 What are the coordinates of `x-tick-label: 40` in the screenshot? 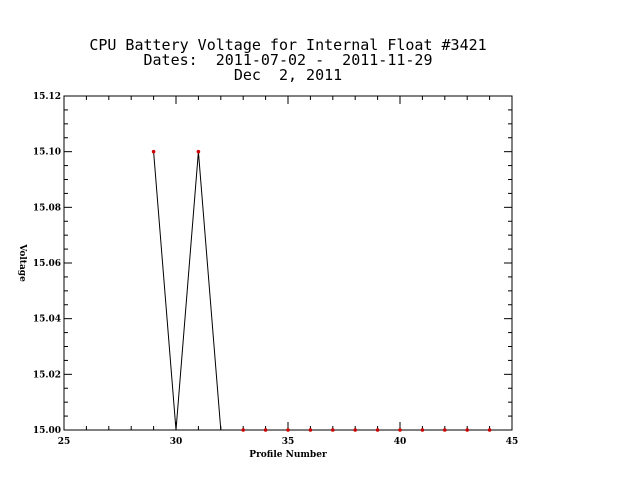 It's located at (400, 442).